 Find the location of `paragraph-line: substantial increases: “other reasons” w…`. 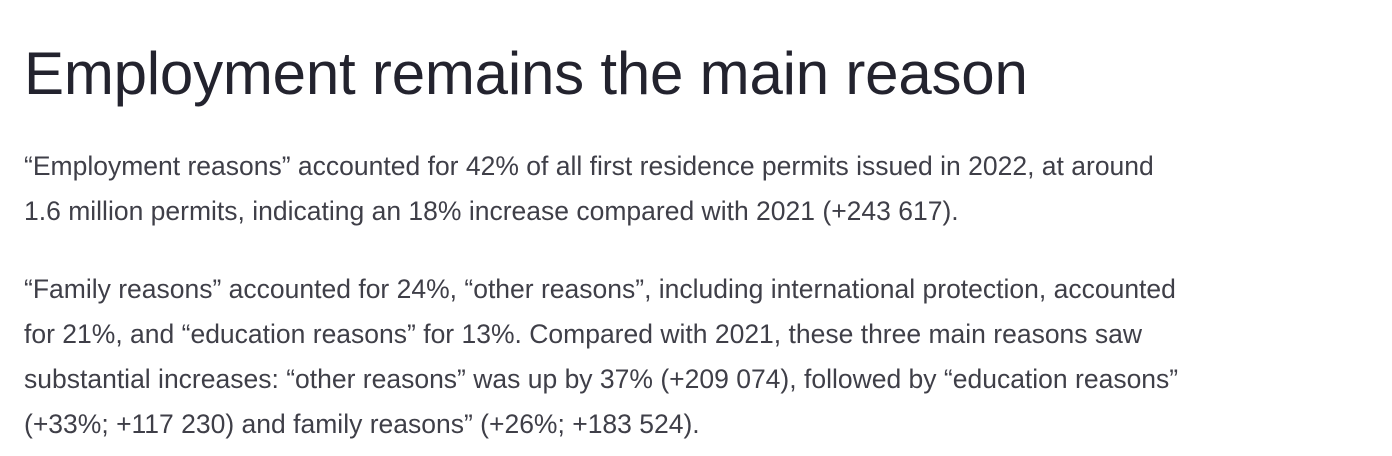

paragraph-line: substantial increases: “other reasons” w… is located at coordinates (601, 379).